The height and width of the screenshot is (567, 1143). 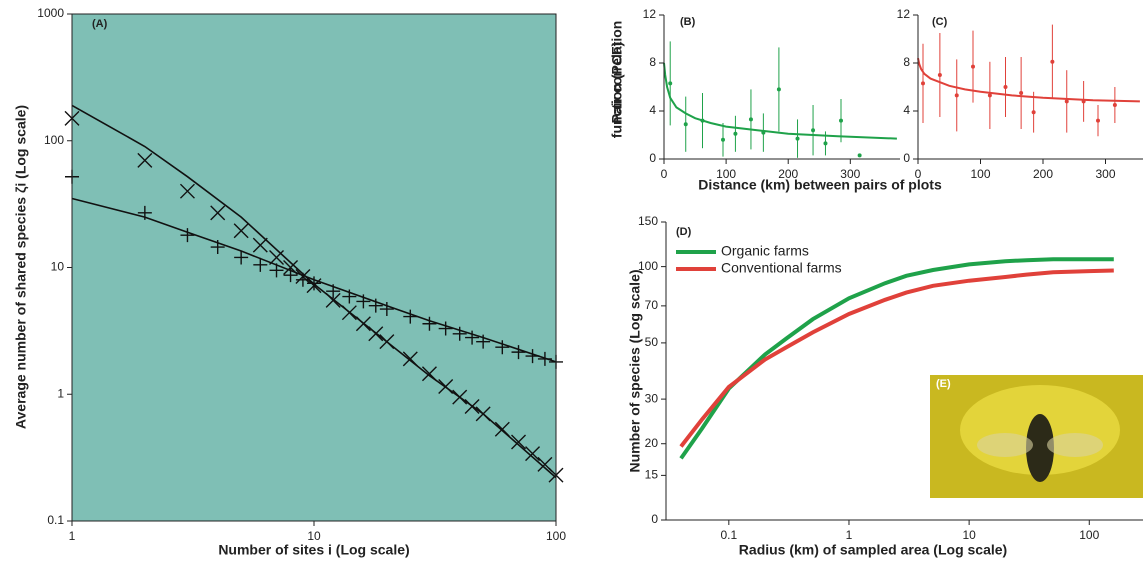 What do you see at coordinates (652, 305) in the screenshot?
I see `y-tick-label: 70` at bounding box center [652, 305].